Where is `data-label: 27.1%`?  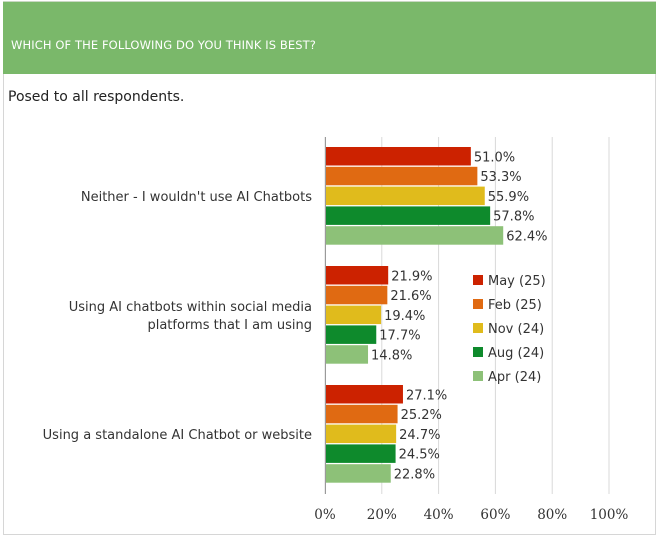
data-label: 27.1% is located at coordinates (426, 395).